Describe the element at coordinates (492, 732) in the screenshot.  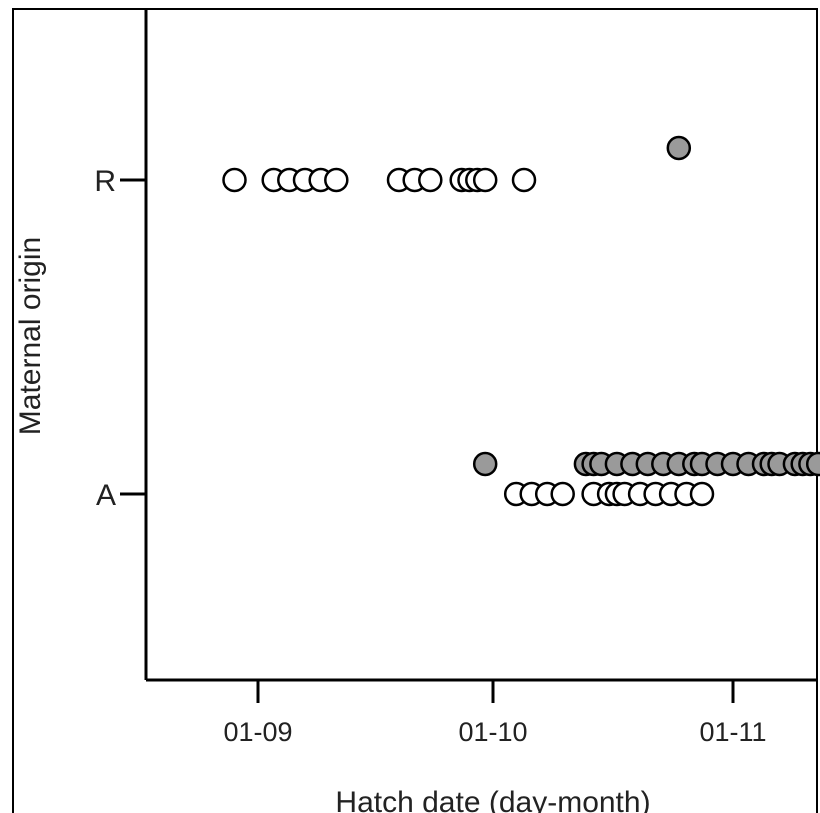
I see `x-tick-label: 01-10` at that location.